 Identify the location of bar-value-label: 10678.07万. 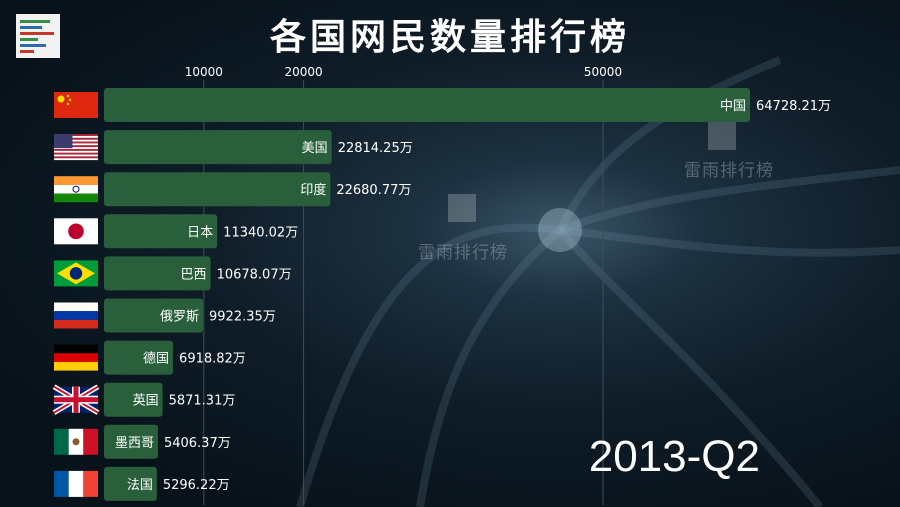
(254, 274).